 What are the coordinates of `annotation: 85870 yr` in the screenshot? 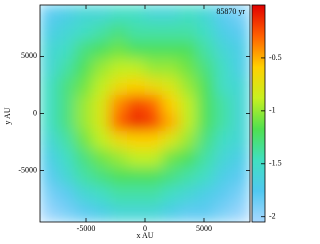 It's located at (230, 11).